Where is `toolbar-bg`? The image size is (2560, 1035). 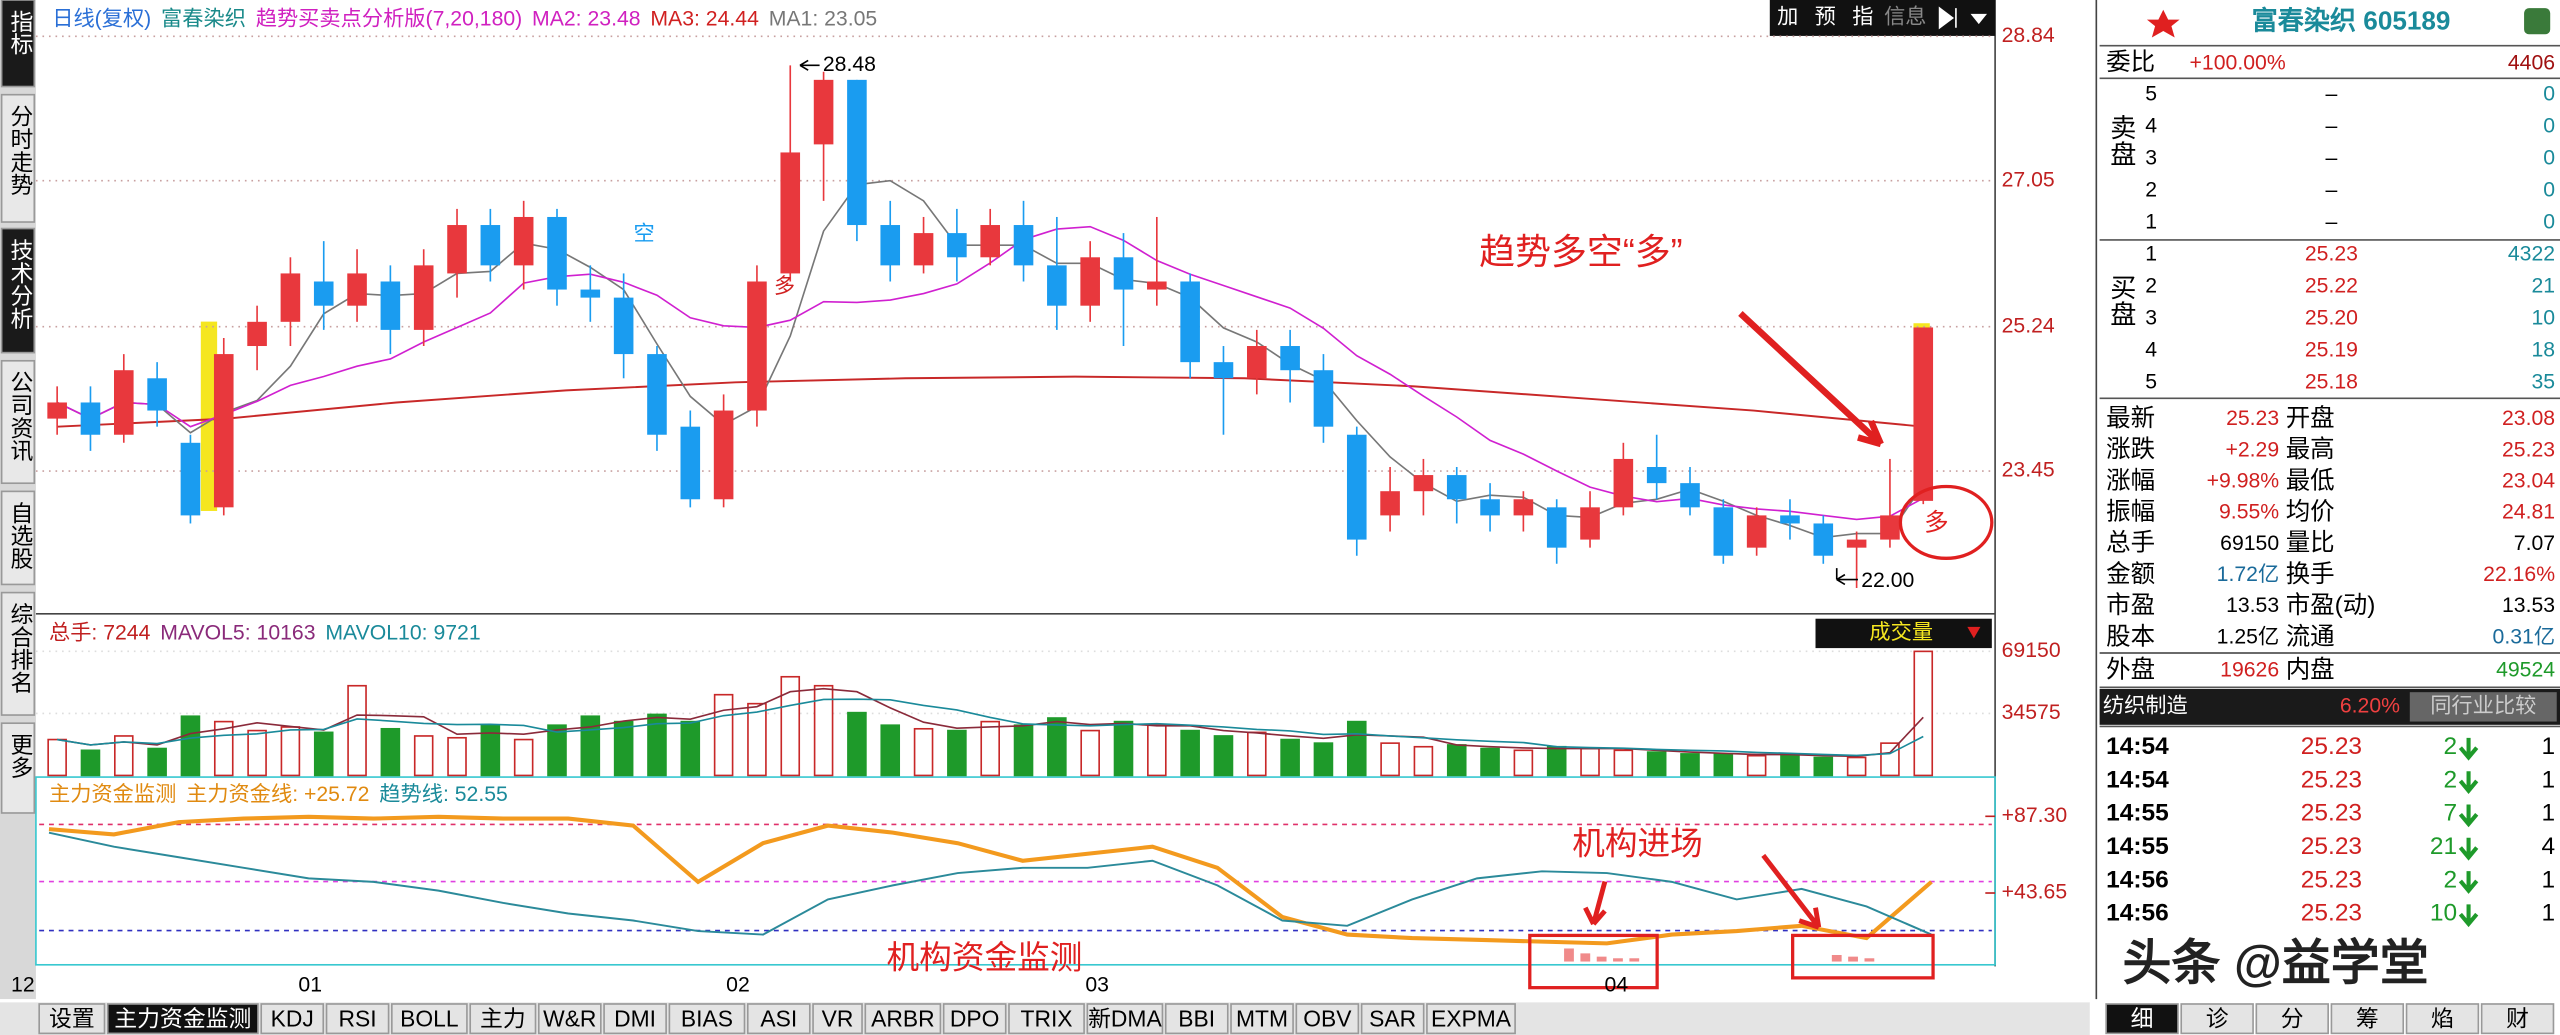 toolbar-bg is located at coordinates (1882, 18).